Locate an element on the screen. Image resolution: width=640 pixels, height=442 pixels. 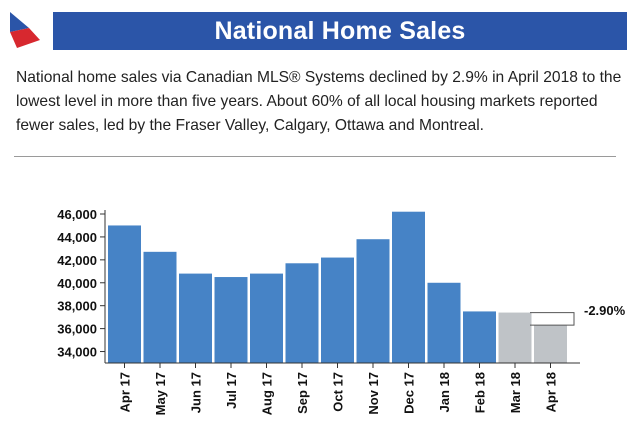
x-tick-label: Apr 17 is located at coordinates (125, 392).